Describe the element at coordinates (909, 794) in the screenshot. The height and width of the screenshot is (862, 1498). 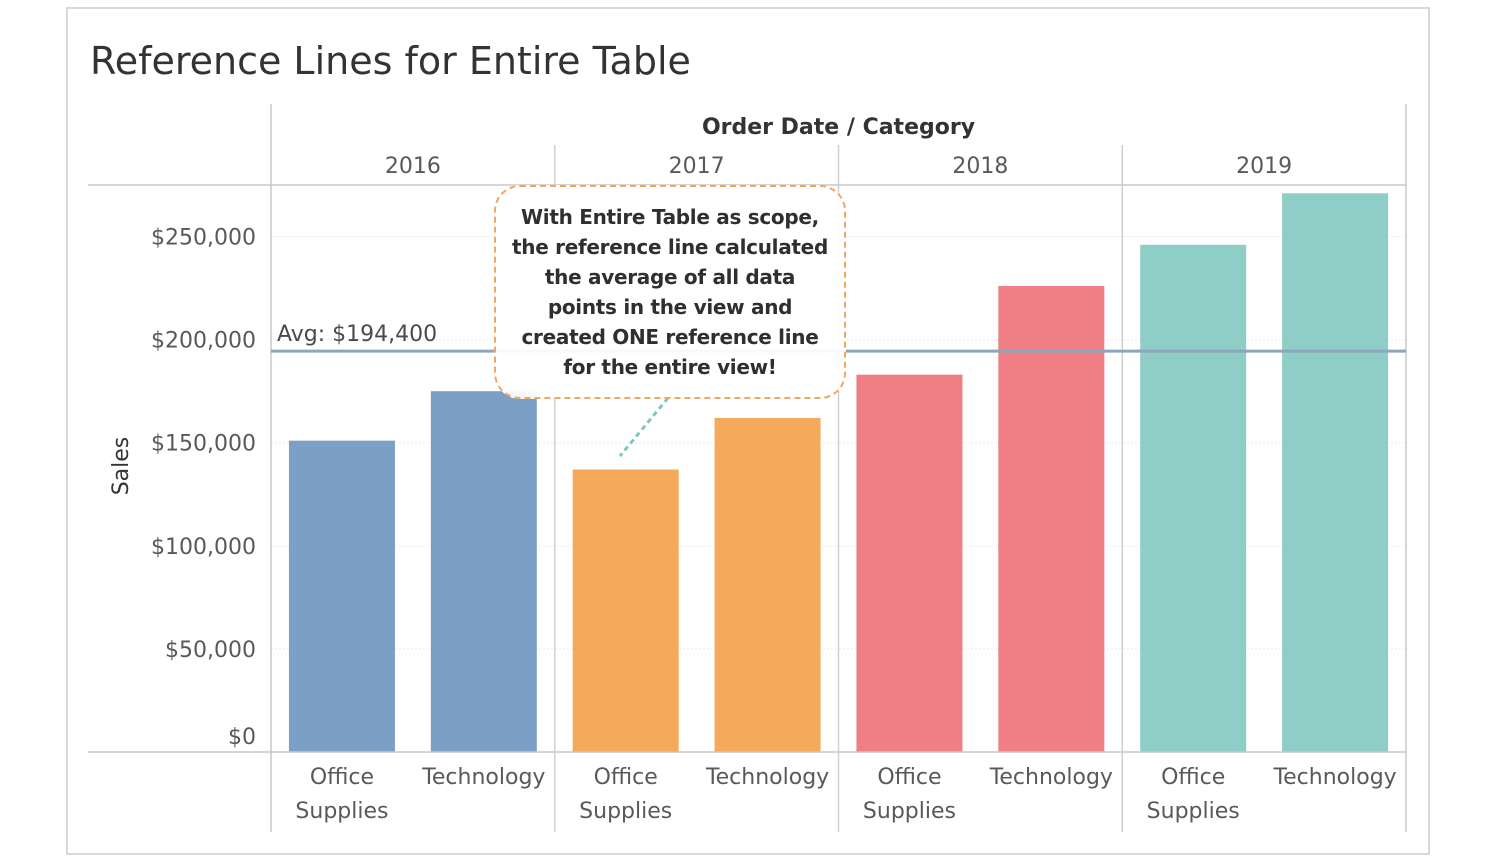
I see `x-tick-label-2018-0: Office Supplies` at that location.